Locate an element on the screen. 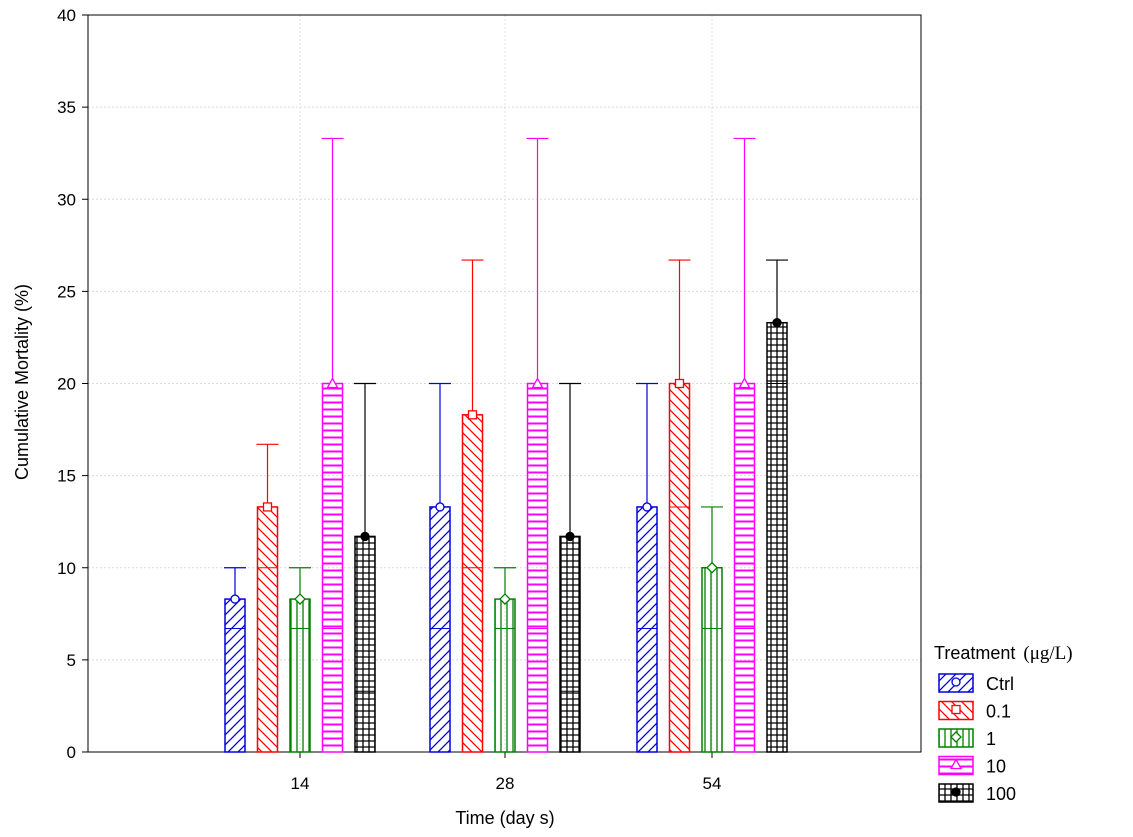  legend-label-0_1: 0.1 is located at coordinates (998, 712).